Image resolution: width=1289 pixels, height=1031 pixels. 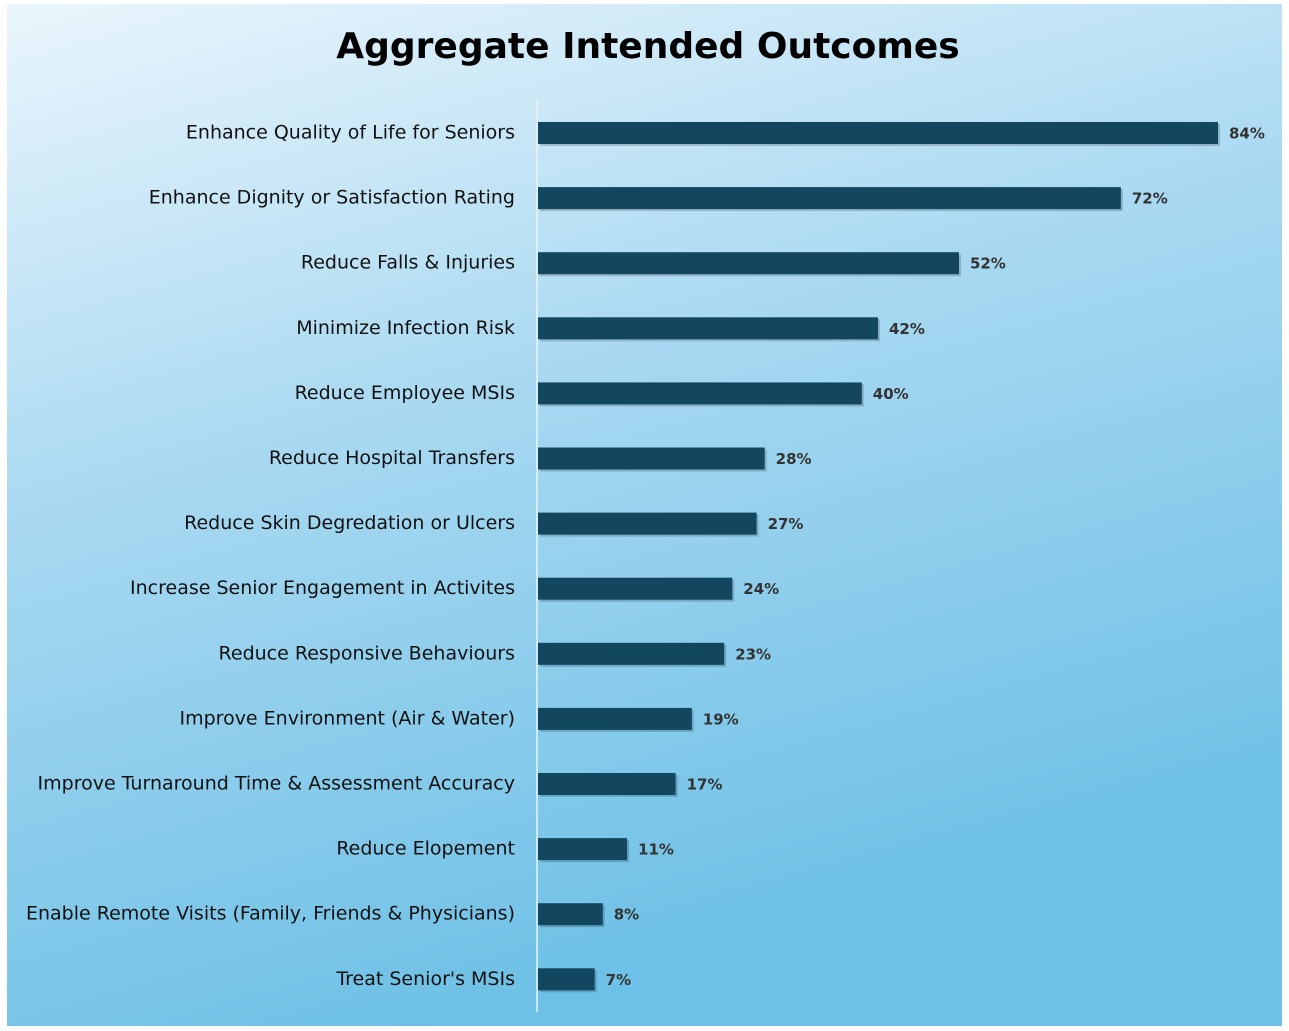 What do you see at coordinates (753, 654) in the screenshot?
I see `value-label: 23%` at bounding box center [753, 654].